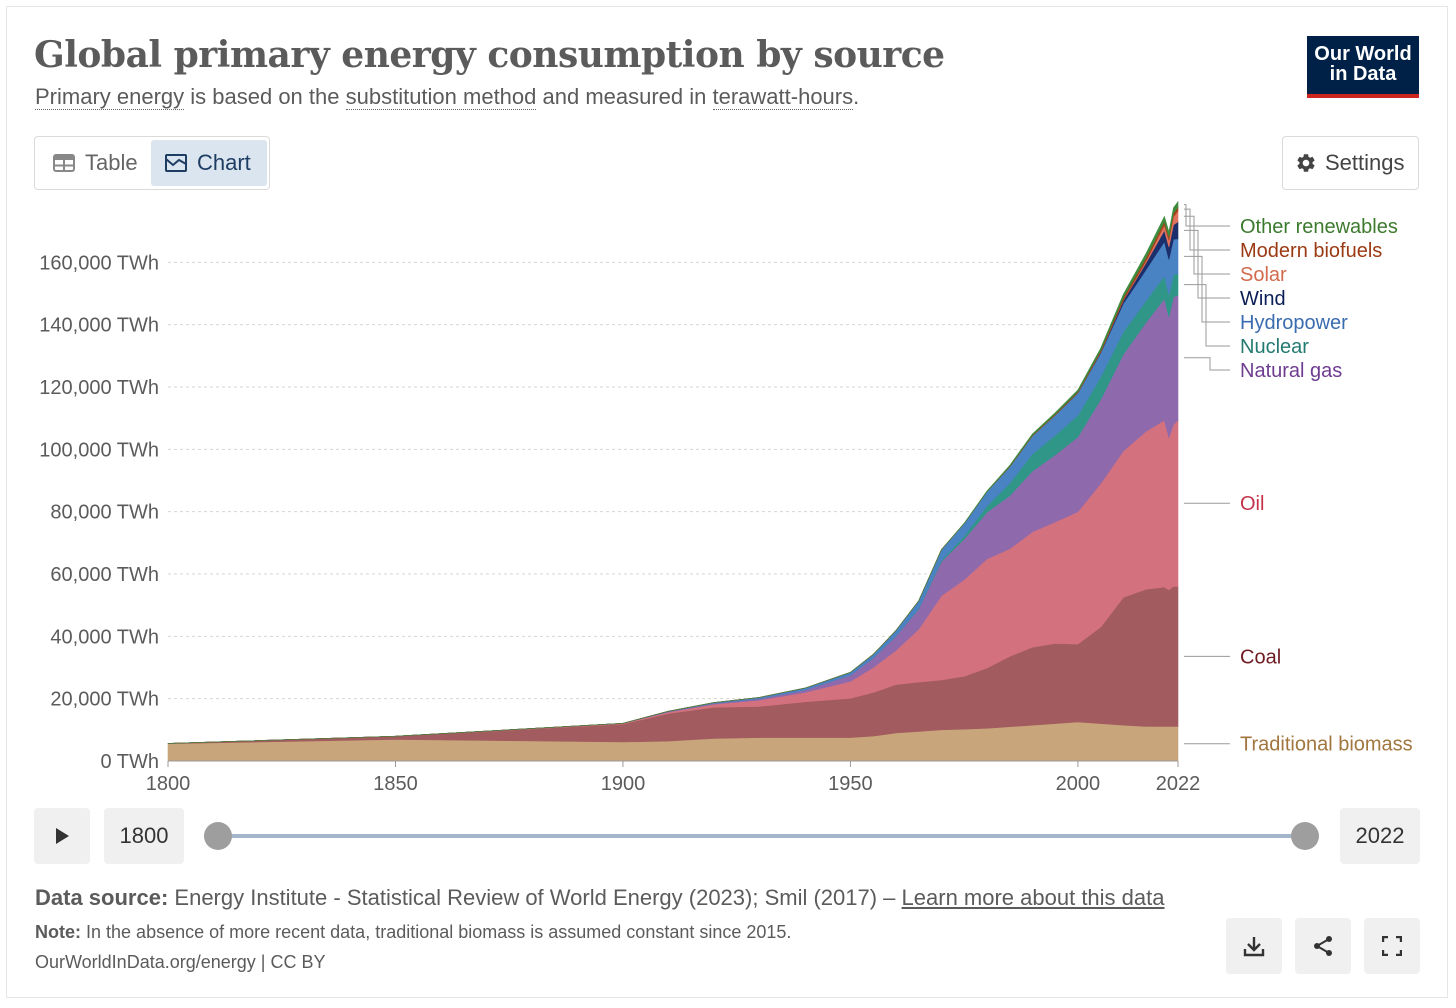 The height and width of the screenshot is (1008, 1456). What do you see at coordinates (1305, 836) in the screenshot?
I see `timeline-end-handle` at bounding box center [1305, 836].